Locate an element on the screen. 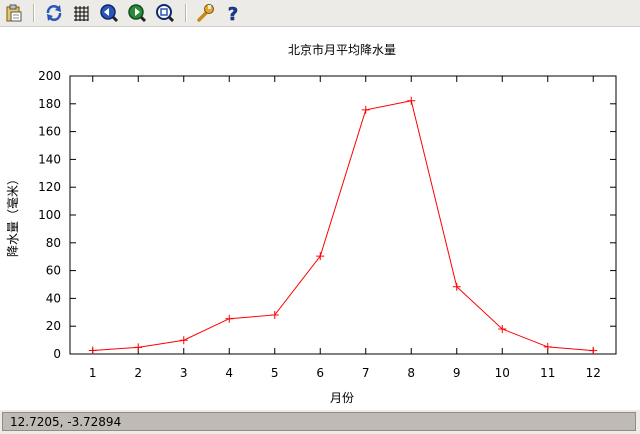  status-bar: 12.7205, -3.72894 is located at coordinates (320, 422).